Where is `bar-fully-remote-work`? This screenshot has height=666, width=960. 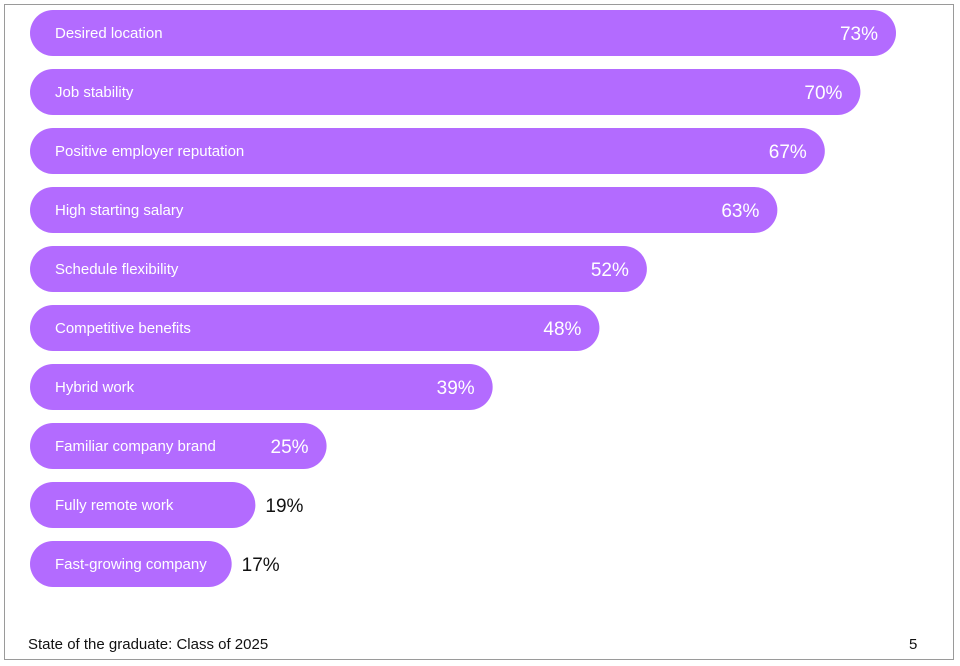 bar-fully-remote-work is located at coordinates (143, 505).